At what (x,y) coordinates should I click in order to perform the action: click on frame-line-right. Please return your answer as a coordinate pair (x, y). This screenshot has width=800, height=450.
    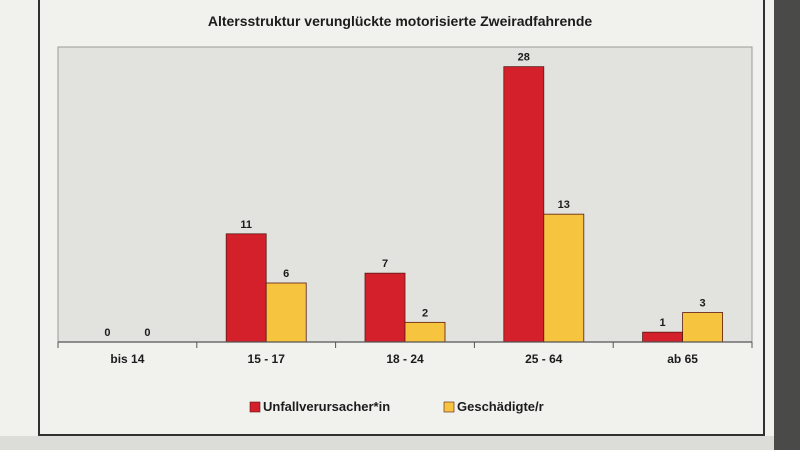
    Looking at the image, I should click on (764, 218).